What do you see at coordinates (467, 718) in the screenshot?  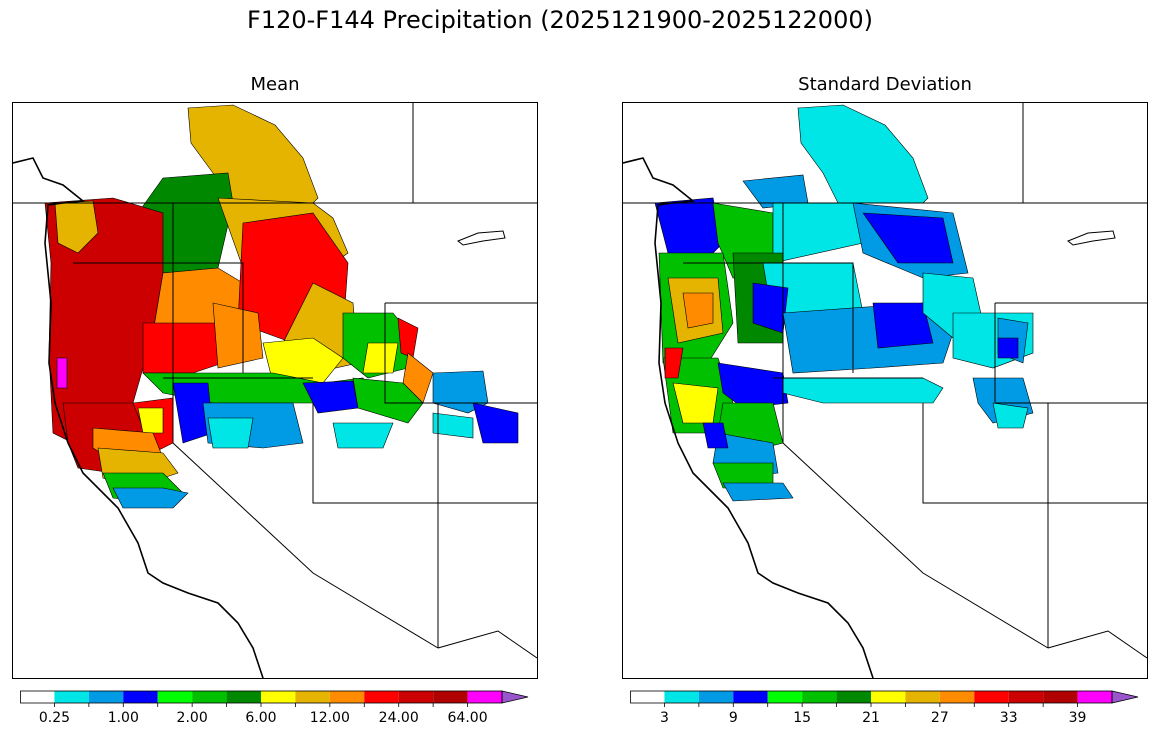 I see `colorbar-tick-label: 64.00` at bounding box center [467, 718].